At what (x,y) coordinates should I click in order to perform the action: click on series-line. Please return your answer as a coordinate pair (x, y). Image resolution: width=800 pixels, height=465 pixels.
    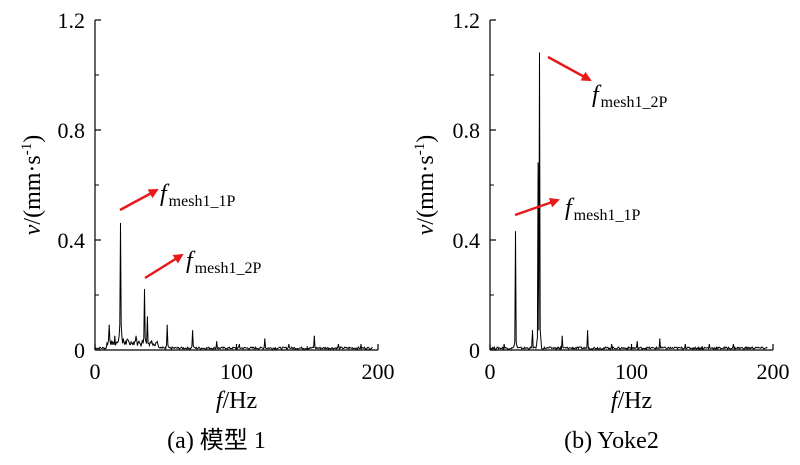
    Looking at the image, I should click on (233, 287).